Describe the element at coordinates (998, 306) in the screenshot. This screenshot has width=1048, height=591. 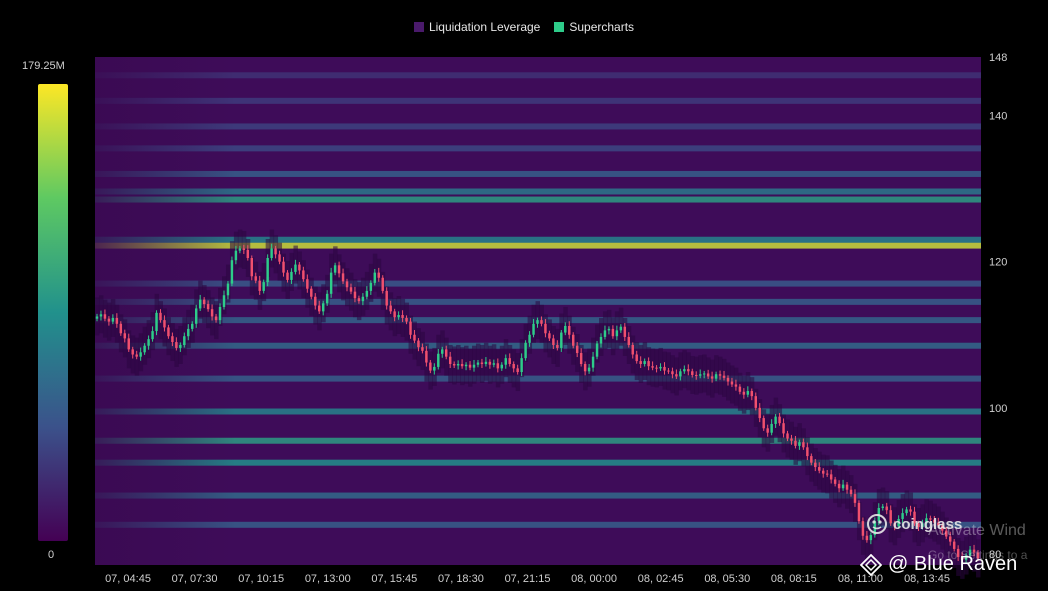
I see `y-axis: 80 100 120 140 148` at that location.